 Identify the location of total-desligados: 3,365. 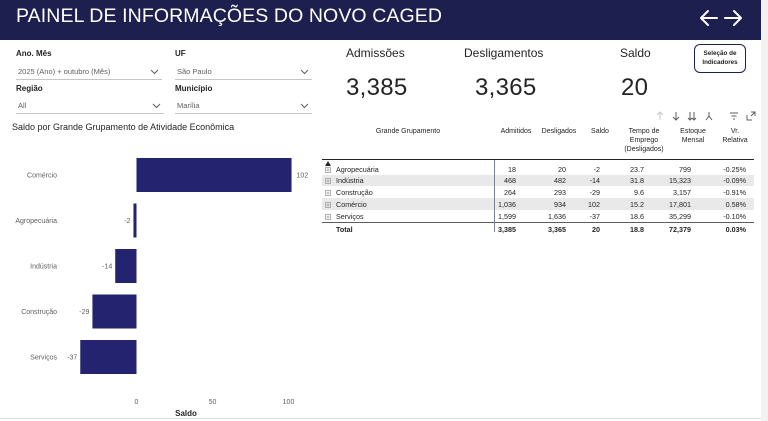
(557, 229).